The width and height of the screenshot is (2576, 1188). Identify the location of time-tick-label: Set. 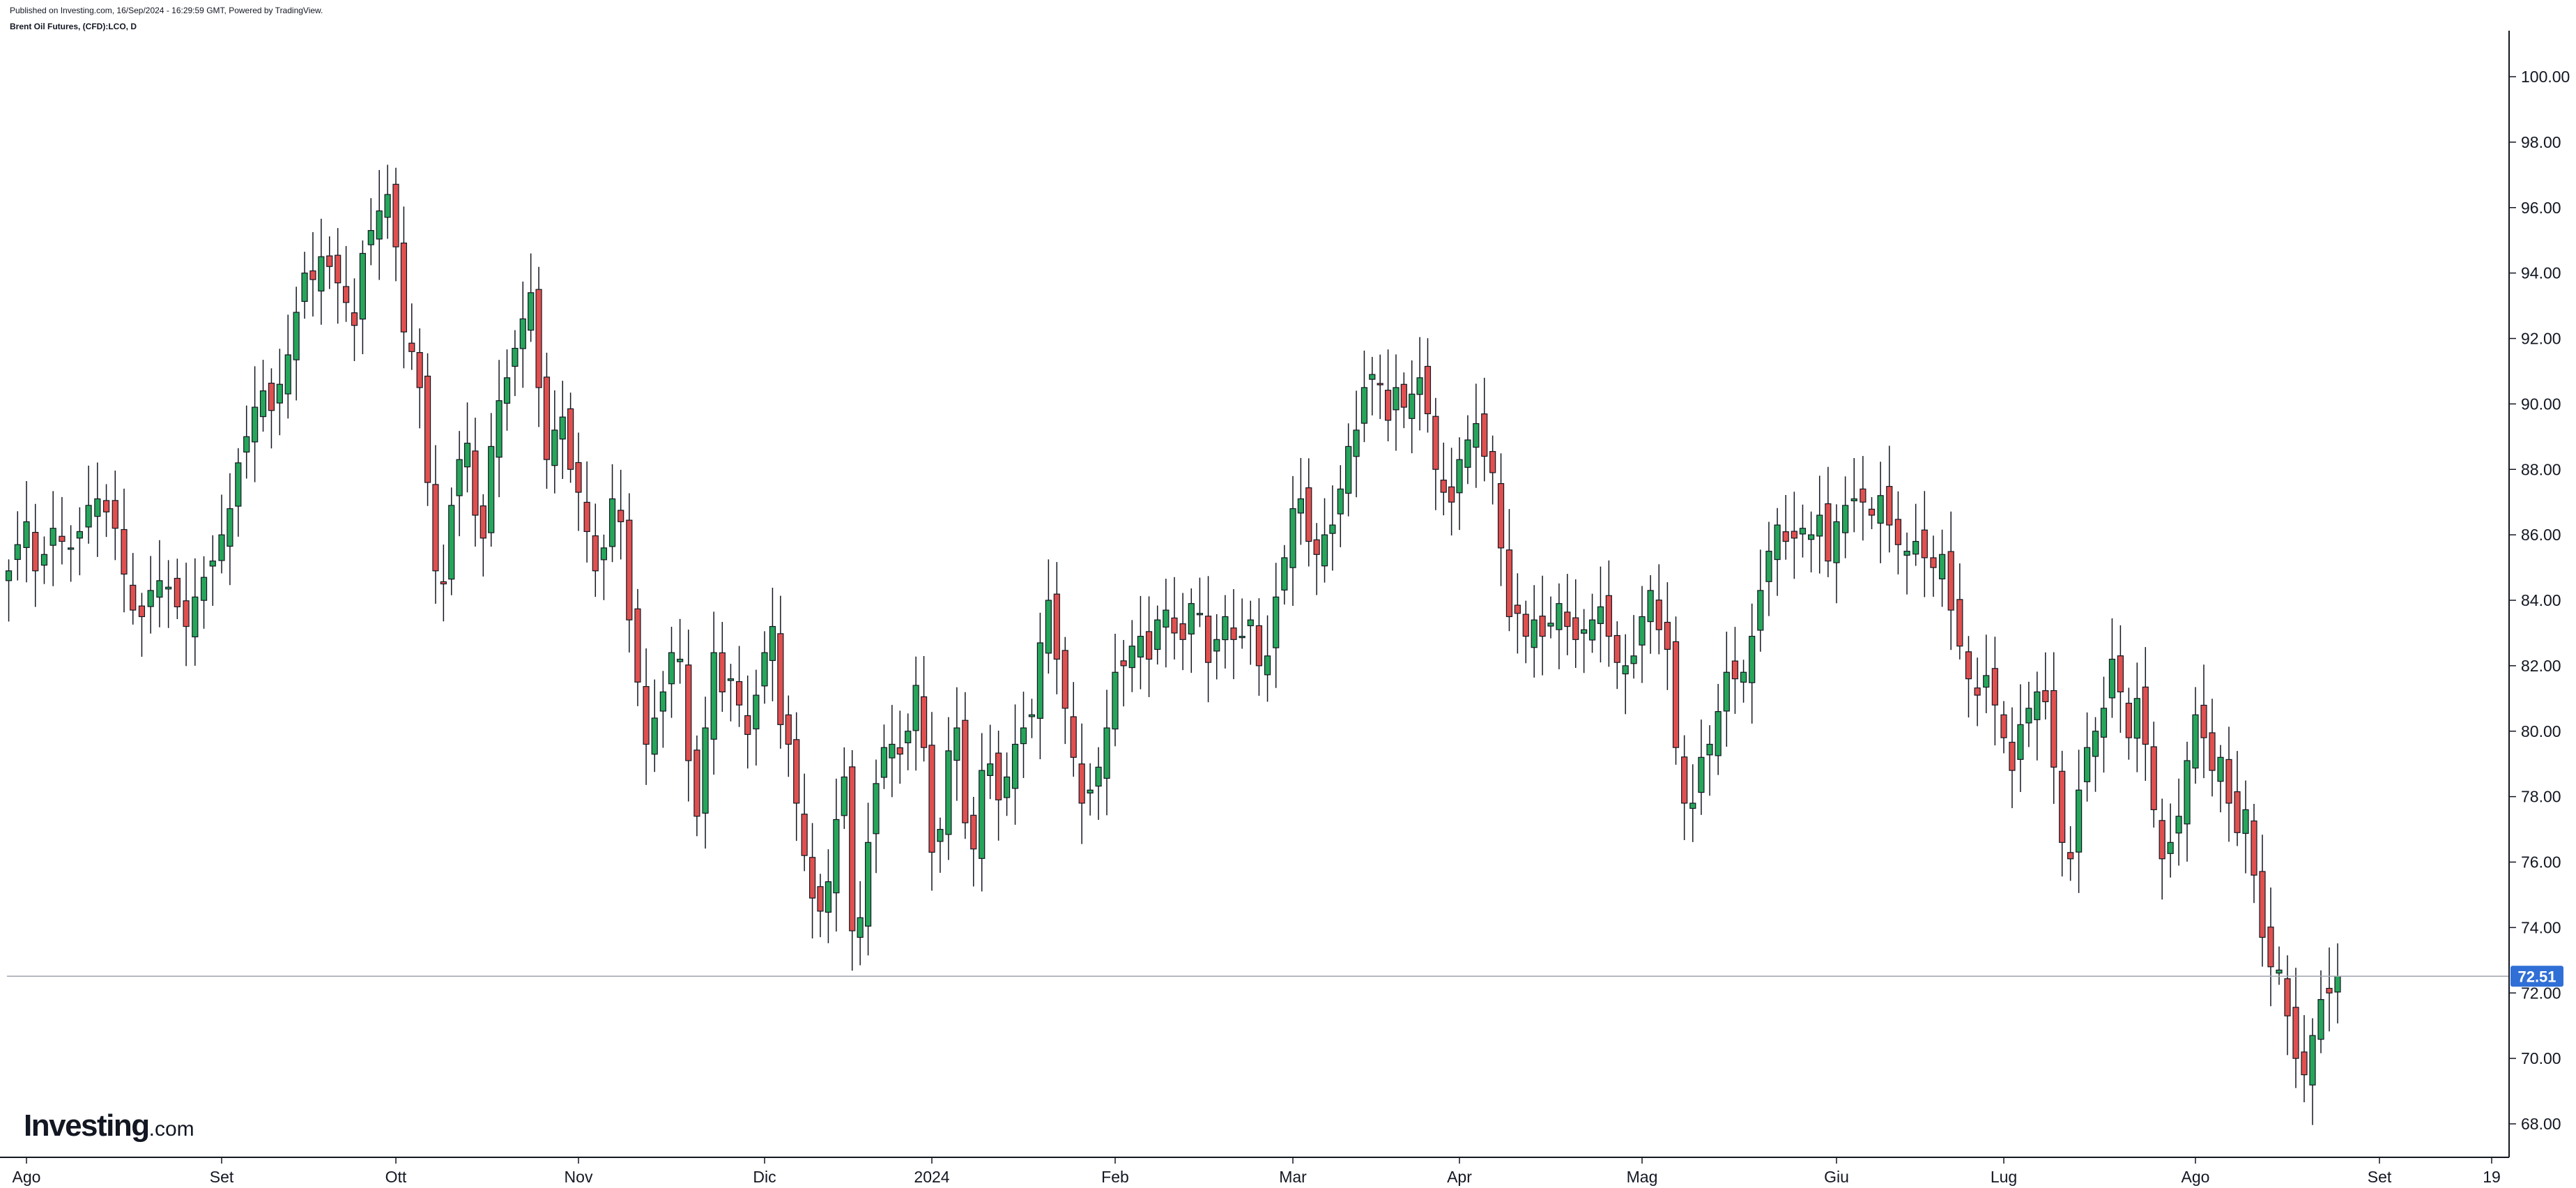
(222, 1177).